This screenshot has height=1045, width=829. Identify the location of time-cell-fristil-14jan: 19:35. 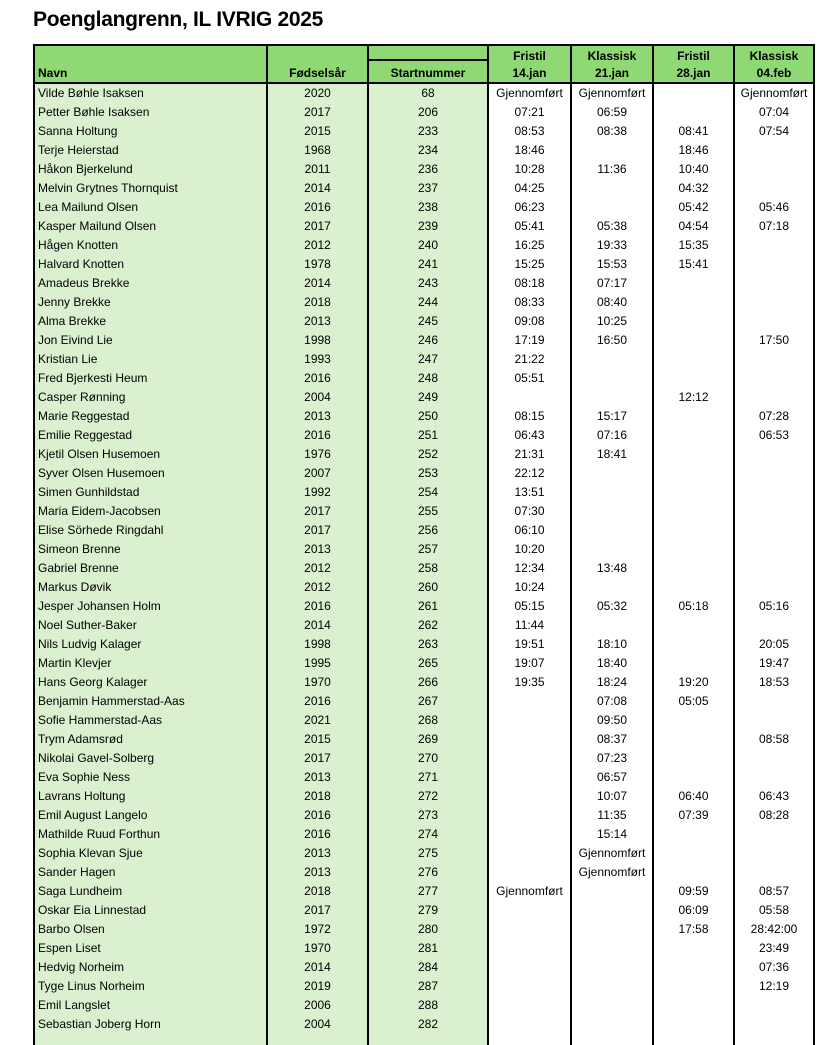
(528, 682).